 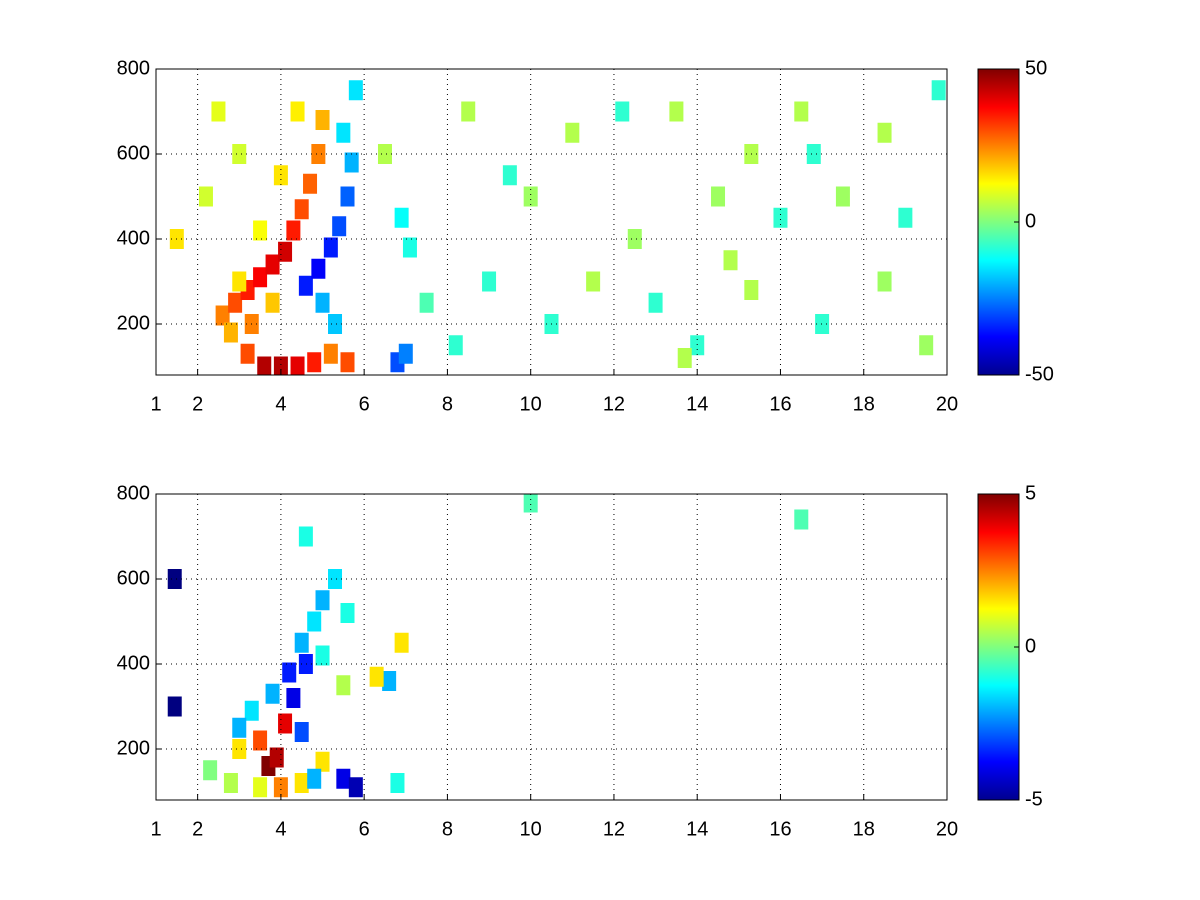 I want to click on colorbar-tick-label: 5, so click(x=1030, y=493).